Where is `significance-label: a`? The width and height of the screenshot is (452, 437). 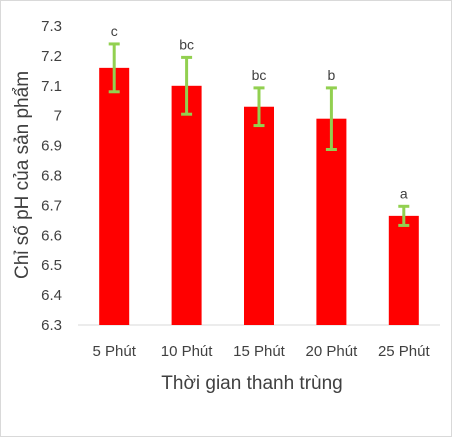 significance-label: a is located at coordinates (404, 193).